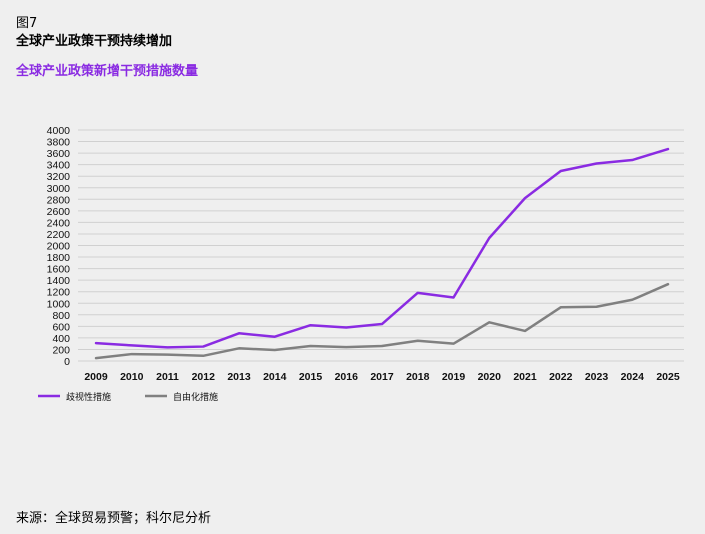  I want to click on x-tick-label: 2024, so click(633, 377).